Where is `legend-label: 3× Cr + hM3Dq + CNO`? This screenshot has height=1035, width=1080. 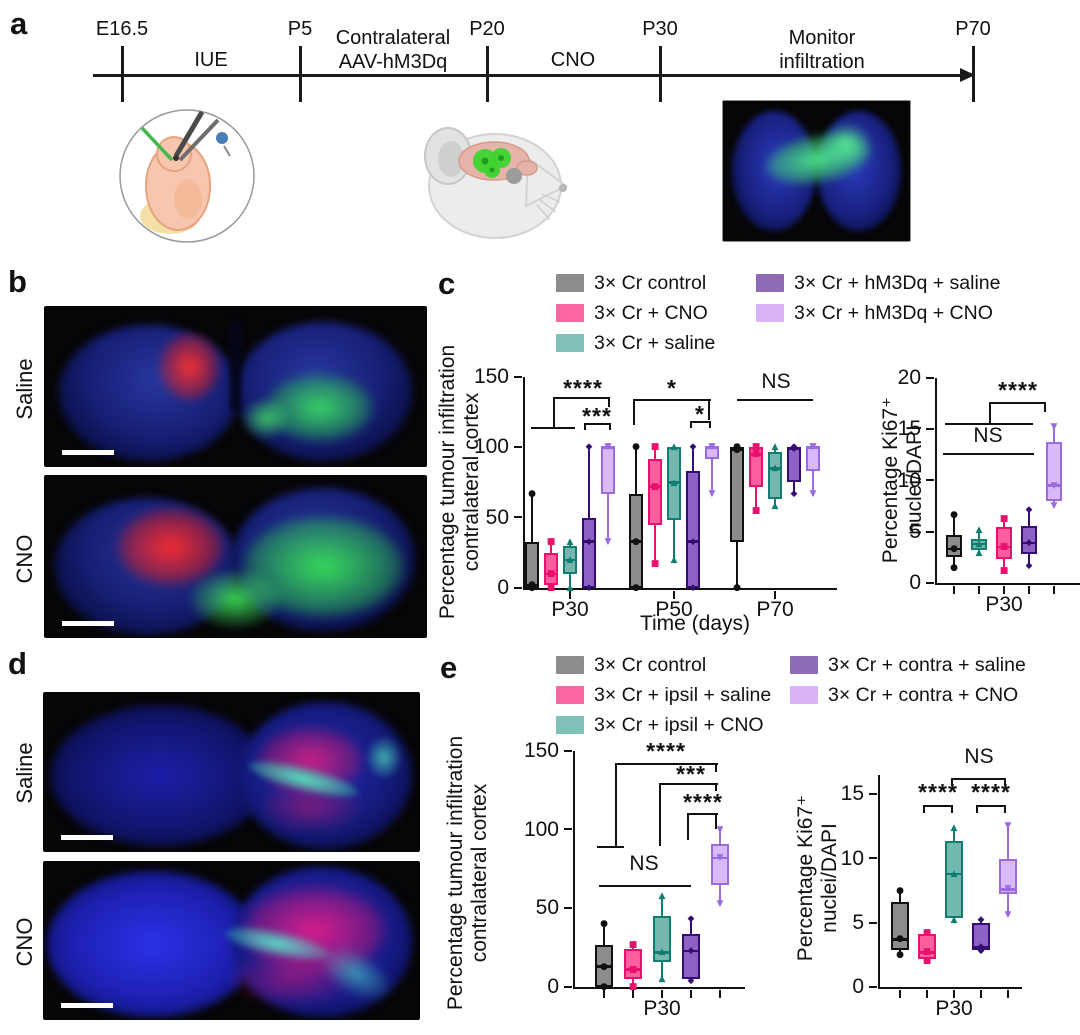
legend-label: 3× Cr + hM3Dq + CNO is located at coordinates (893, 312).